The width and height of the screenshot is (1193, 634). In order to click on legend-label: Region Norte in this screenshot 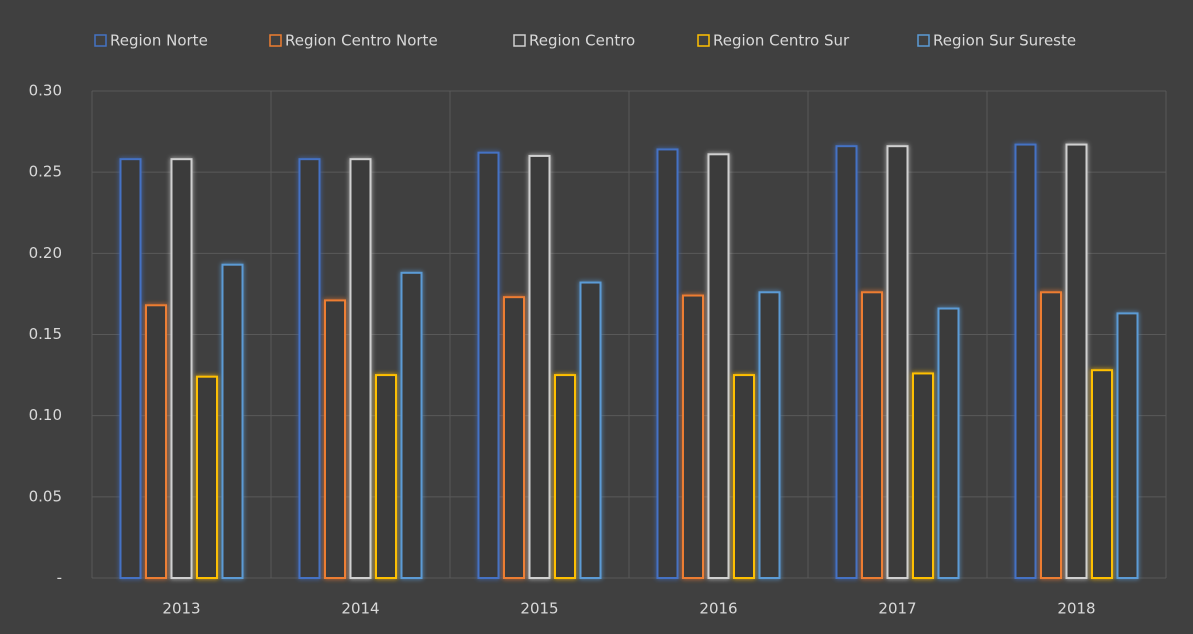, I will do `click(159, 41)`.